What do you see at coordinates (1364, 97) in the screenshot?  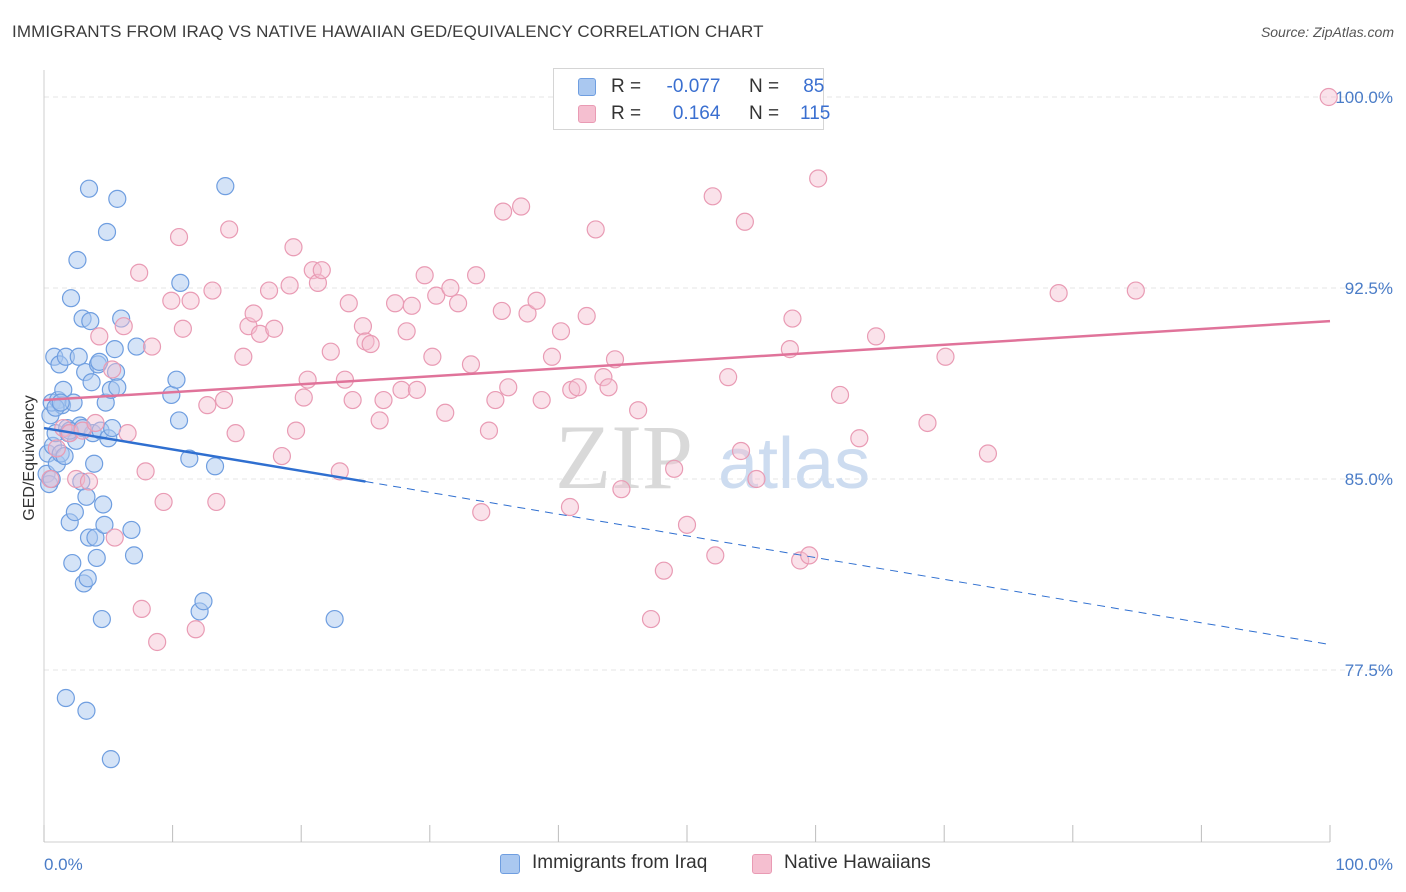 I see `y-tick-label: 100.0%` at bounding box center [1364, 97].